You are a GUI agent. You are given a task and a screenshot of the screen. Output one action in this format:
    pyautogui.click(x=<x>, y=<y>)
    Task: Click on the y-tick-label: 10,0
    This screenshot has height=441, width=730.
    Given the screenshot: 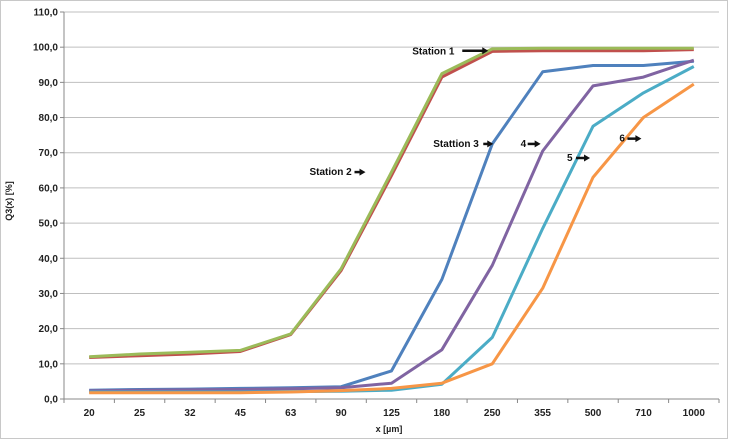 What is the action you would take?
    pyautogui.click(x=49, y=364)
    